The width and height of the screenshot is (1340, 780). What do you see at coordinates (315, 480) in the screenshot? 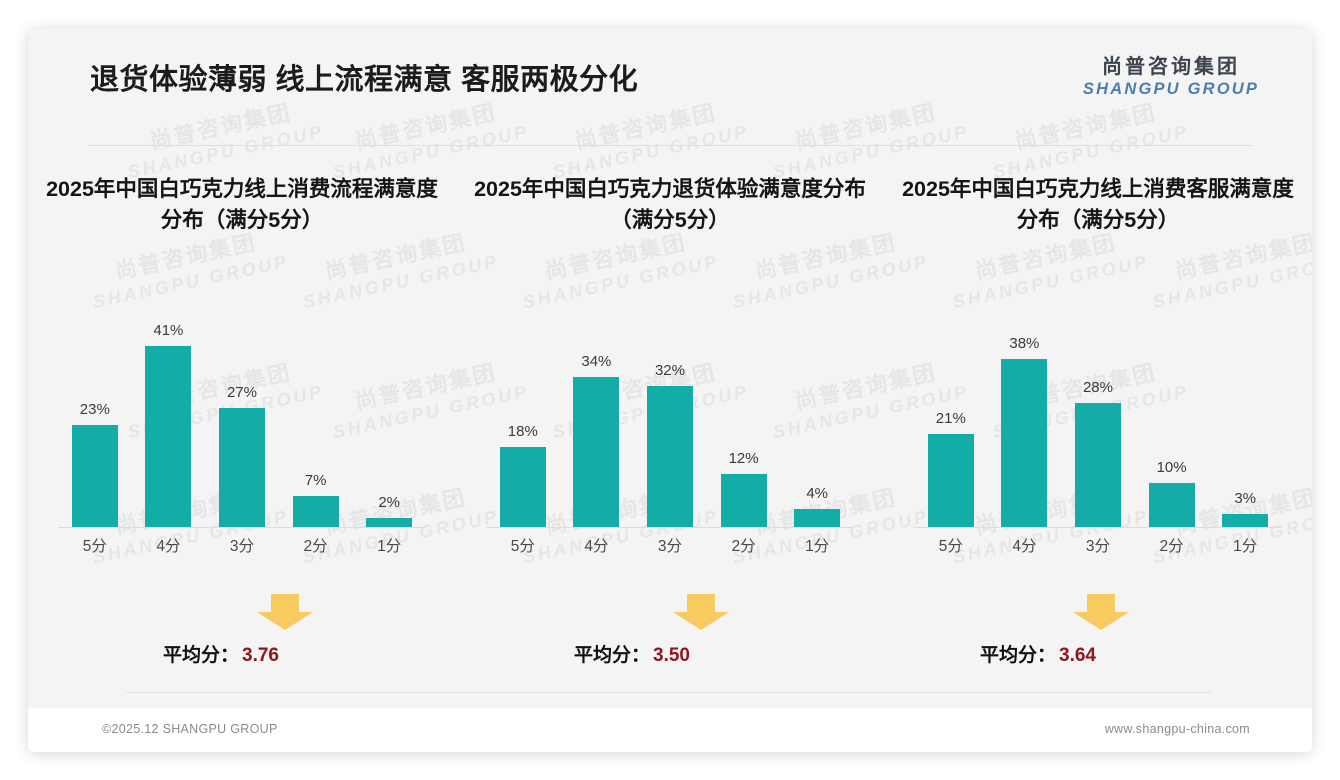
I see `bar-value-label: 7%` at bounding box center [315, 480].